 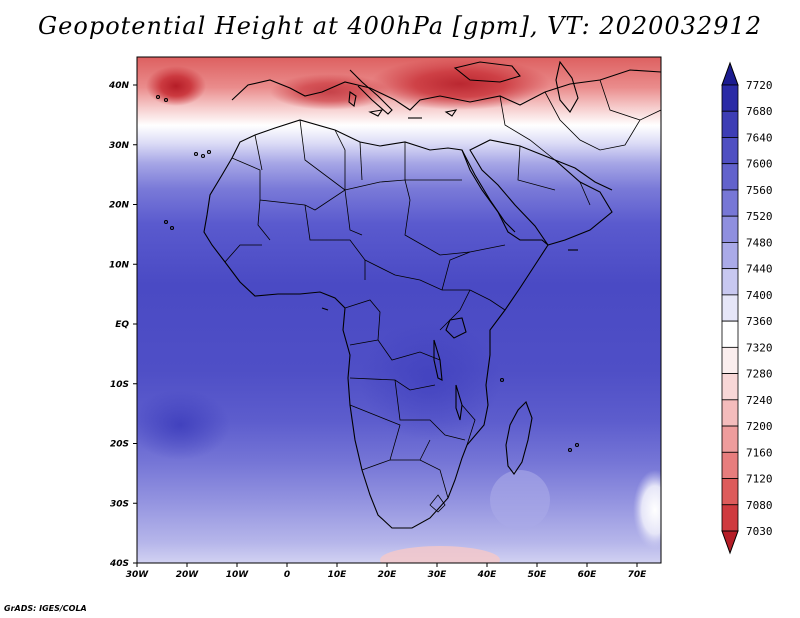 What do you see at coordinates (119, 385) in the screenshot?
I see `lat-label: 10S` at bounding box center [119, 385].